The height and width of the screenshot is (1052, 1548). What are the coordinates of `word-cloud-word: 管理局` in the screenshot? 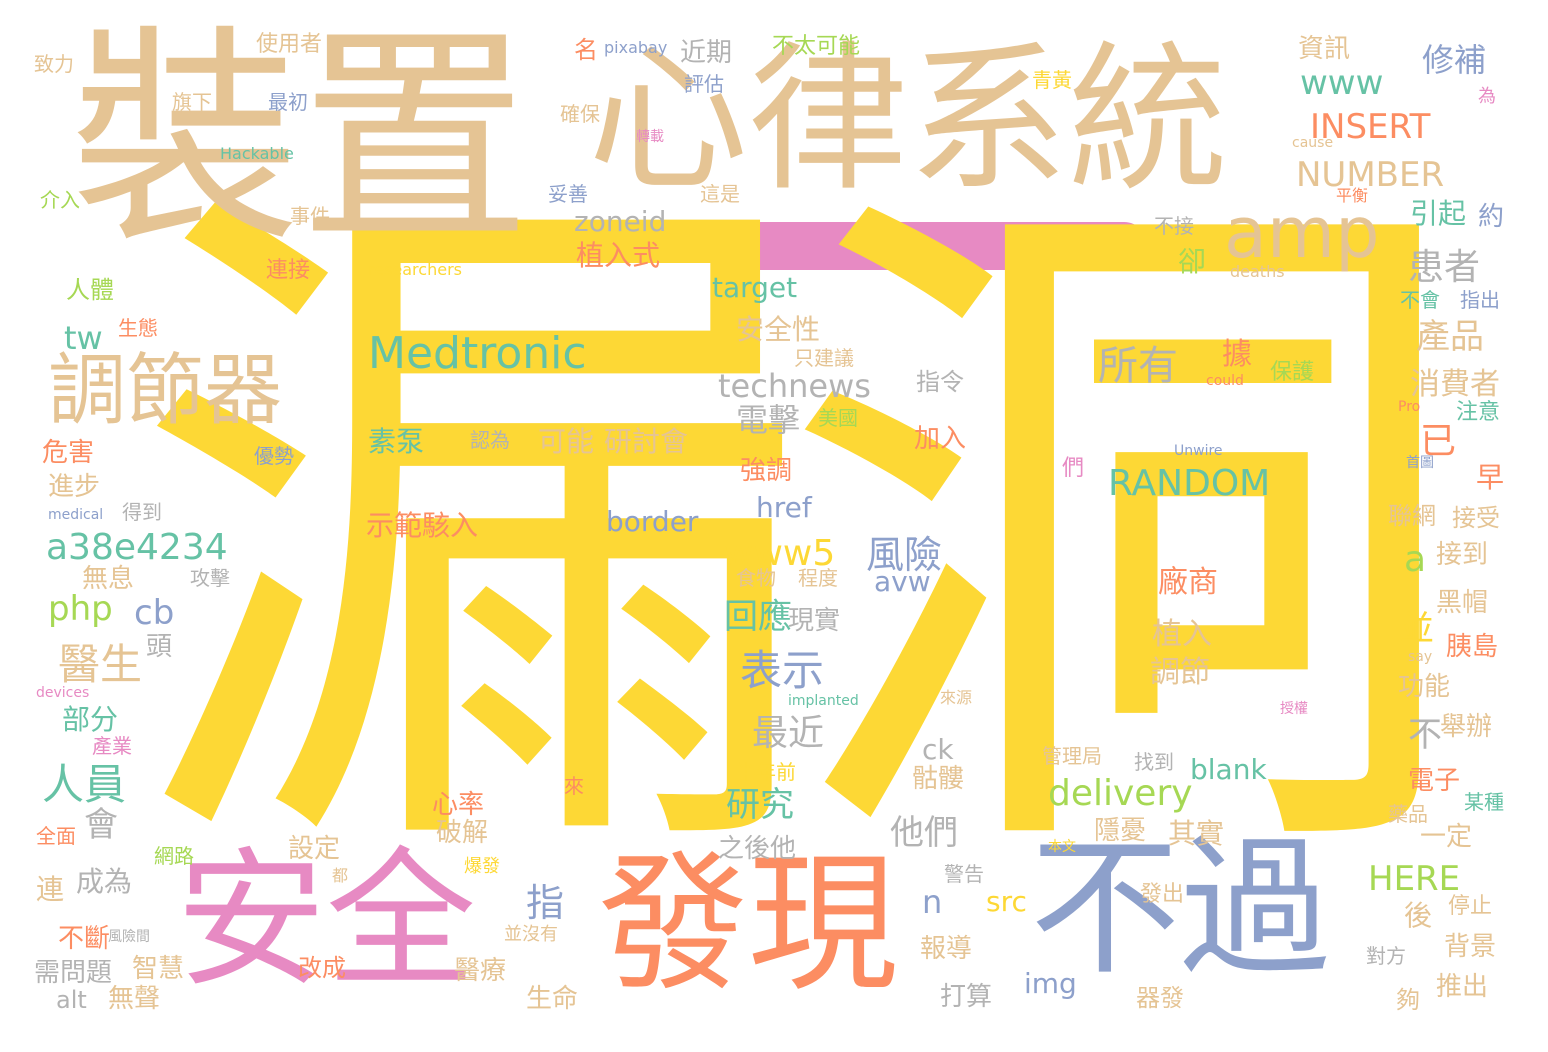 It's located at (1072, 756).